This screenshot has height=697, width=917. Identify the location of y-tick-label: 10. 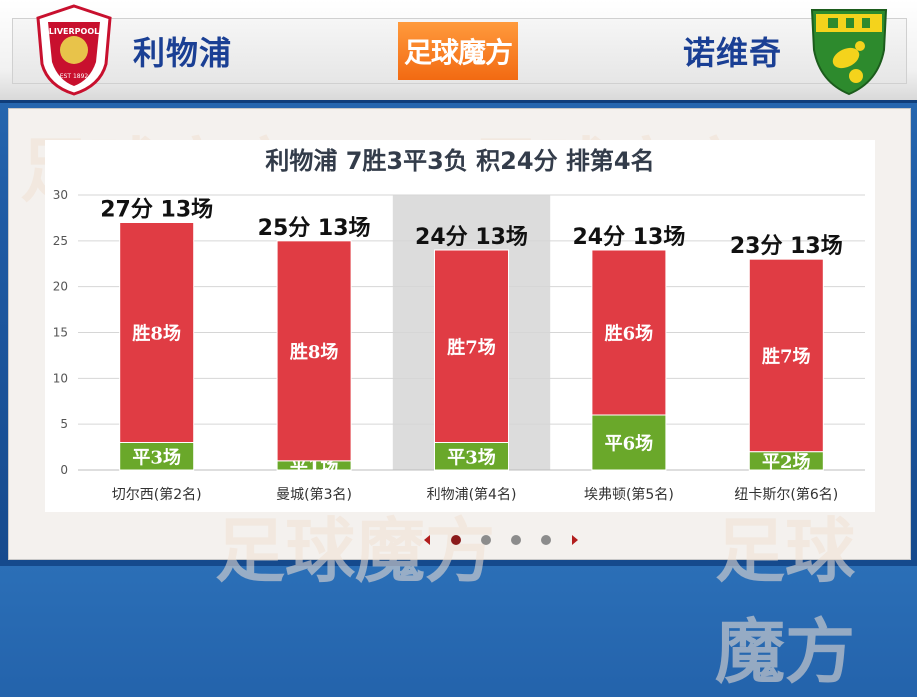
(60, 378).